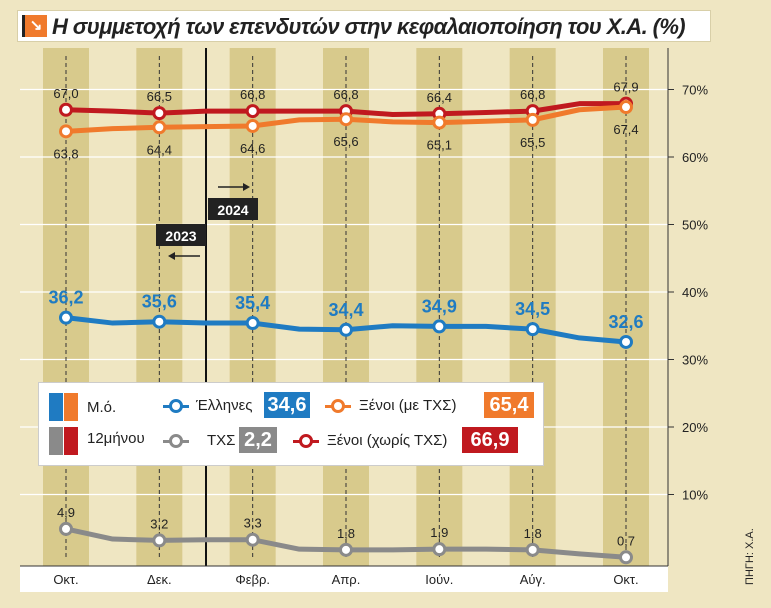 The image size is (771, 608). I want to click on data-label: 64,4, so click(159, 149).